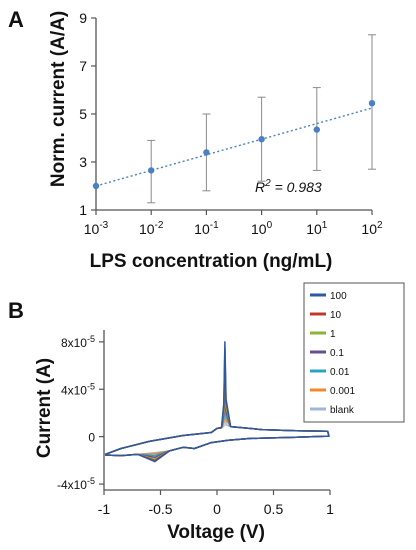  Describe the element at coordinates (216, 532) in the screenshot. I see `panel-b-x-axis-label: Voltage (V)` at that location.